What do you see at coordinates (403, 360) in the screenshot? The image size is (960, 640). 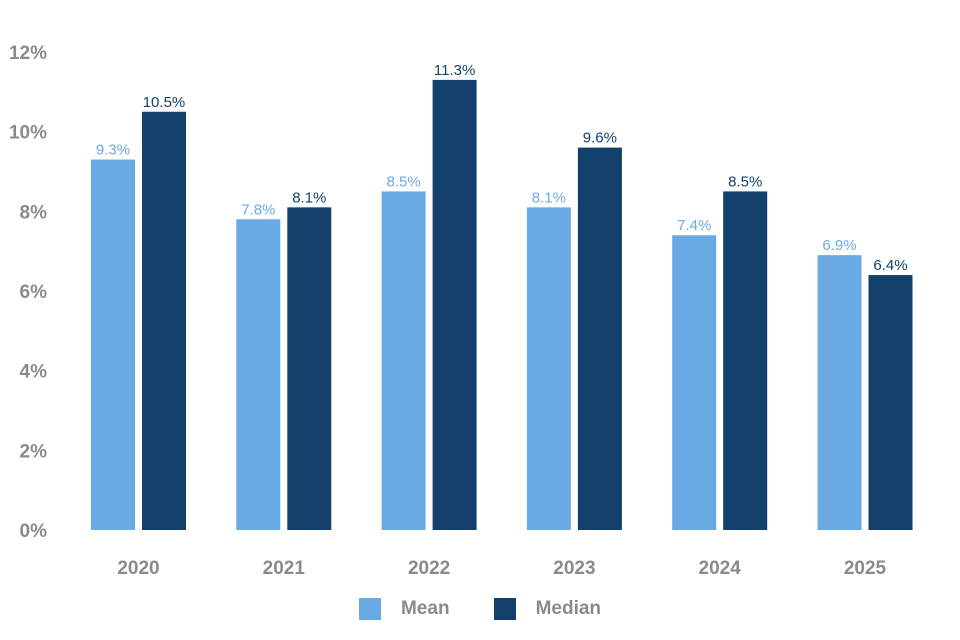 I see `bar-mean-2022` at bounding box center [403, 360].